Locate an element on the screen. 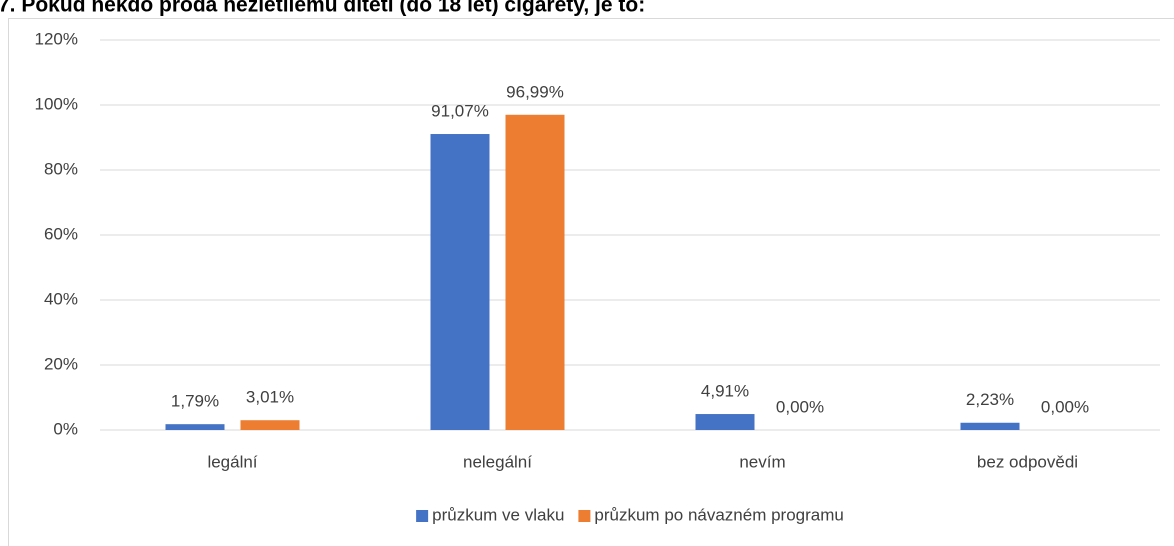 Image resolution: width=1174 pixels, height=546 pixels. y-tick-label: 40% is located at coordinates (61, 298).